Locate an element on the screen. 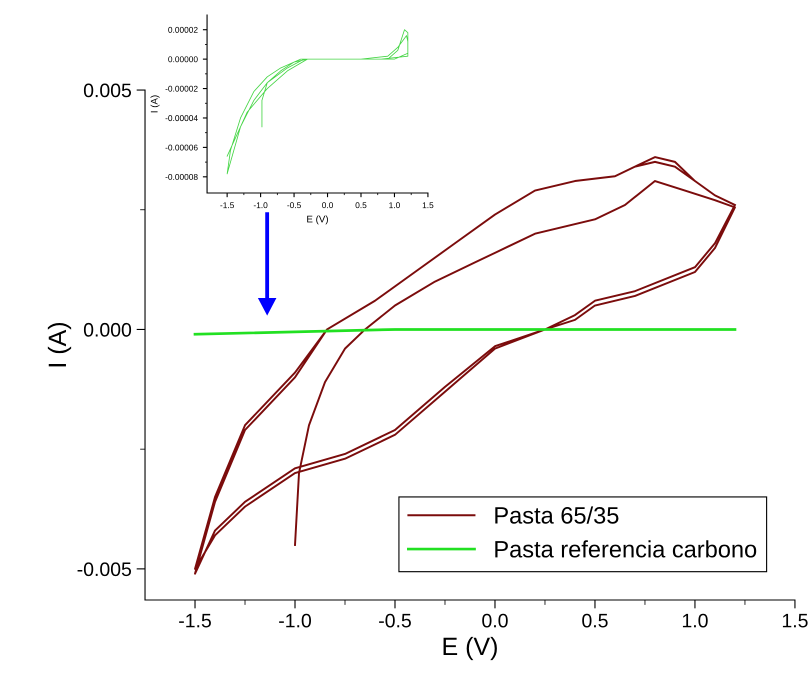 The height and width of the screenshot is (698, 812). y-tick-label: -0.00008 is located at coordinates (182, 177).